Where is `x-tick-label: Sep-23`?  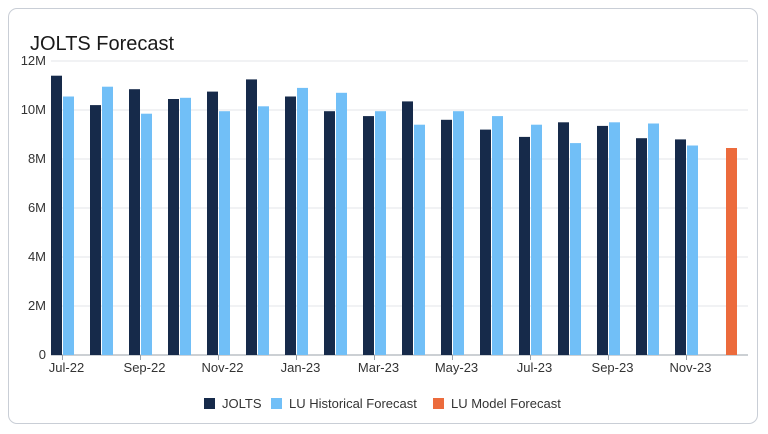 x-tick-label: Sep-23 is located at coordinates (613, 367).